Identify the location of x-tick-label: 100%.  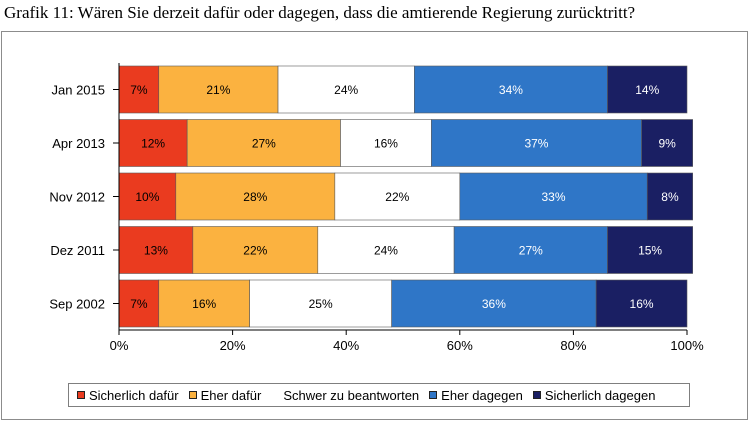
(687, 345).